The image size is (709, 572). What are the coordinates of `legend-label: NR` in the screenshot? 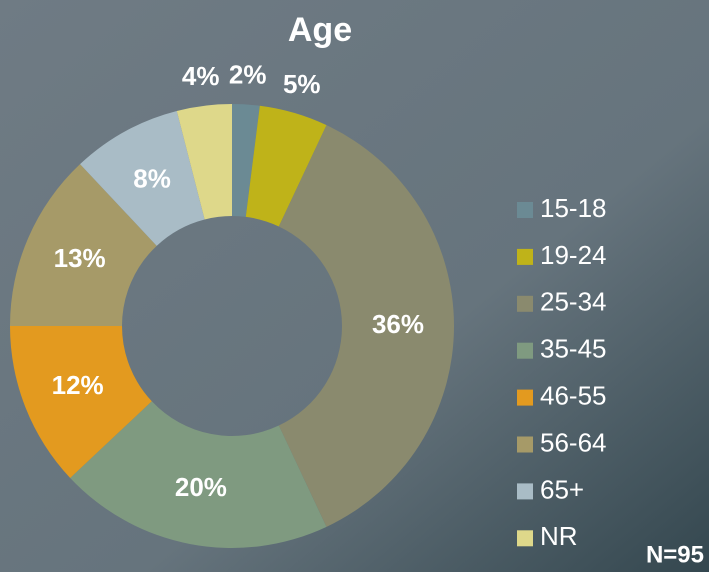 It's located at (559, 536).